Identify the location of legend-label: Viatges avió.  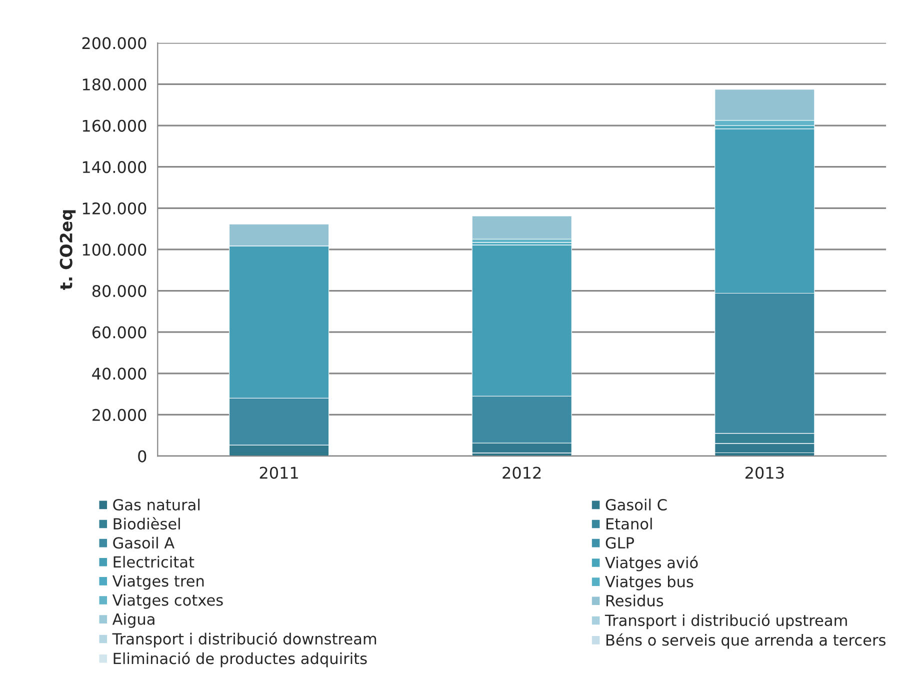
(651, 564).